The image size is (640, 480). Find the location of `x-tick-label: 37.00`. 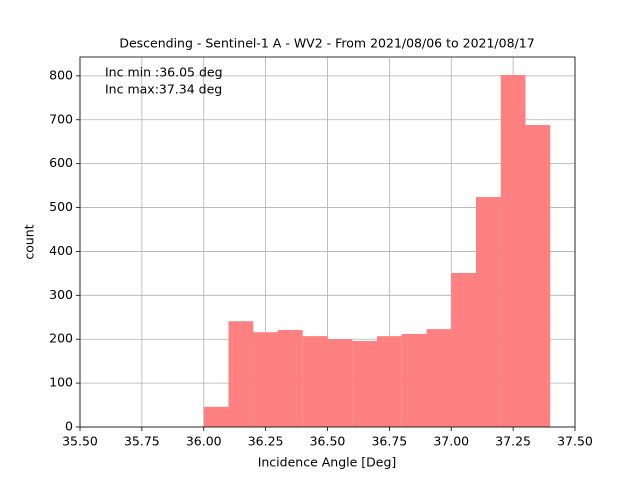

x-tick-label: 37.00 is located at coordinates (451, 441).